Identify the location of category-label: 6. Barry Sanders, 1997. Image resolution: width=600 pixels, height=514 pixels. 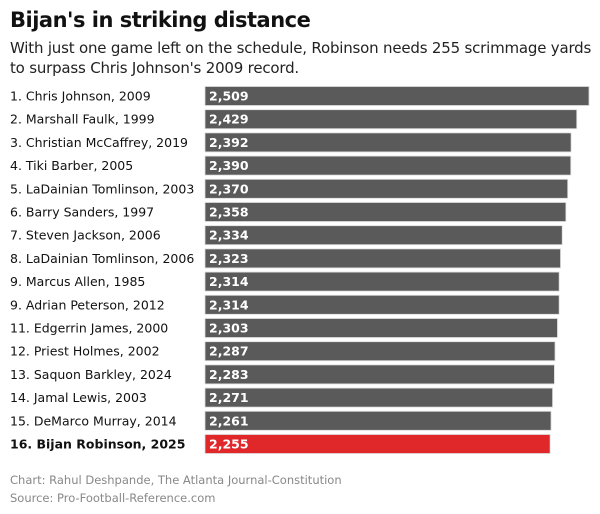
(82, 212).